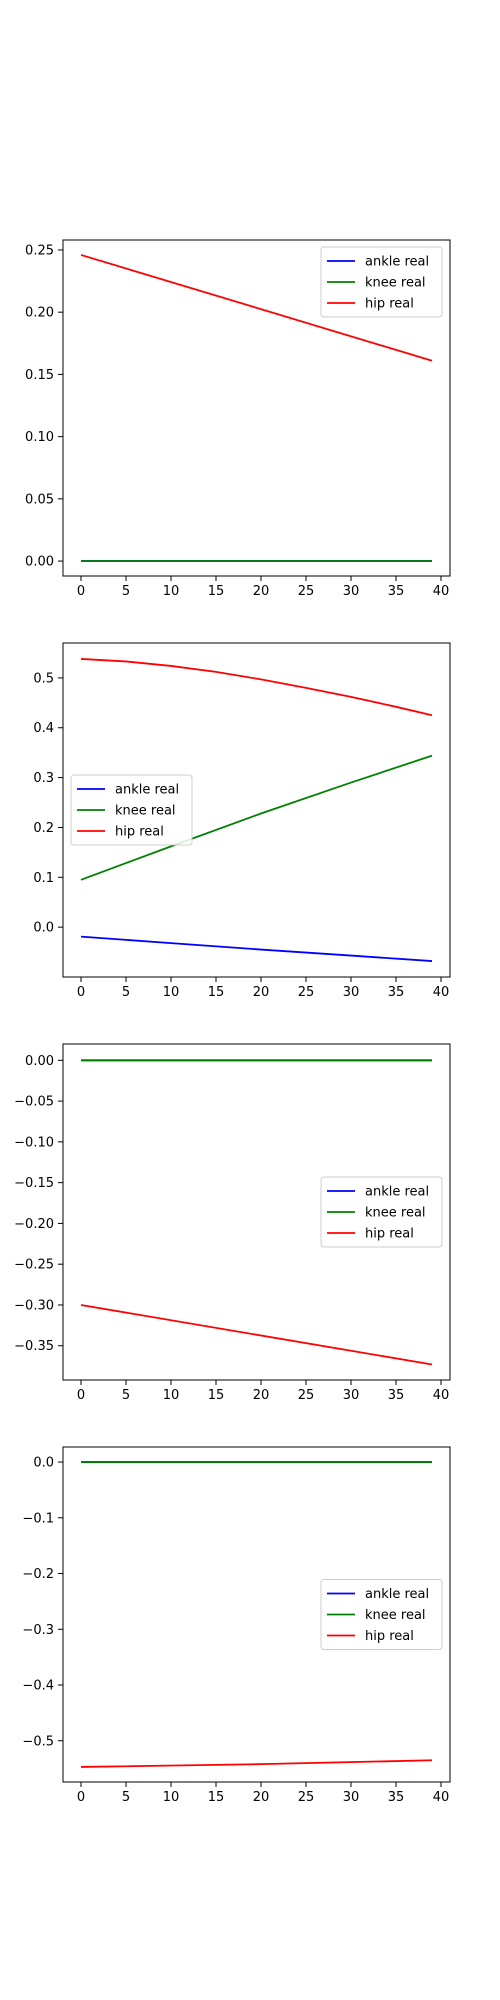  What do you see at coordinates (34, 1142) in the screenshot?
I see `y-tick-label: −0.10` at bounding box center [34, 1142].